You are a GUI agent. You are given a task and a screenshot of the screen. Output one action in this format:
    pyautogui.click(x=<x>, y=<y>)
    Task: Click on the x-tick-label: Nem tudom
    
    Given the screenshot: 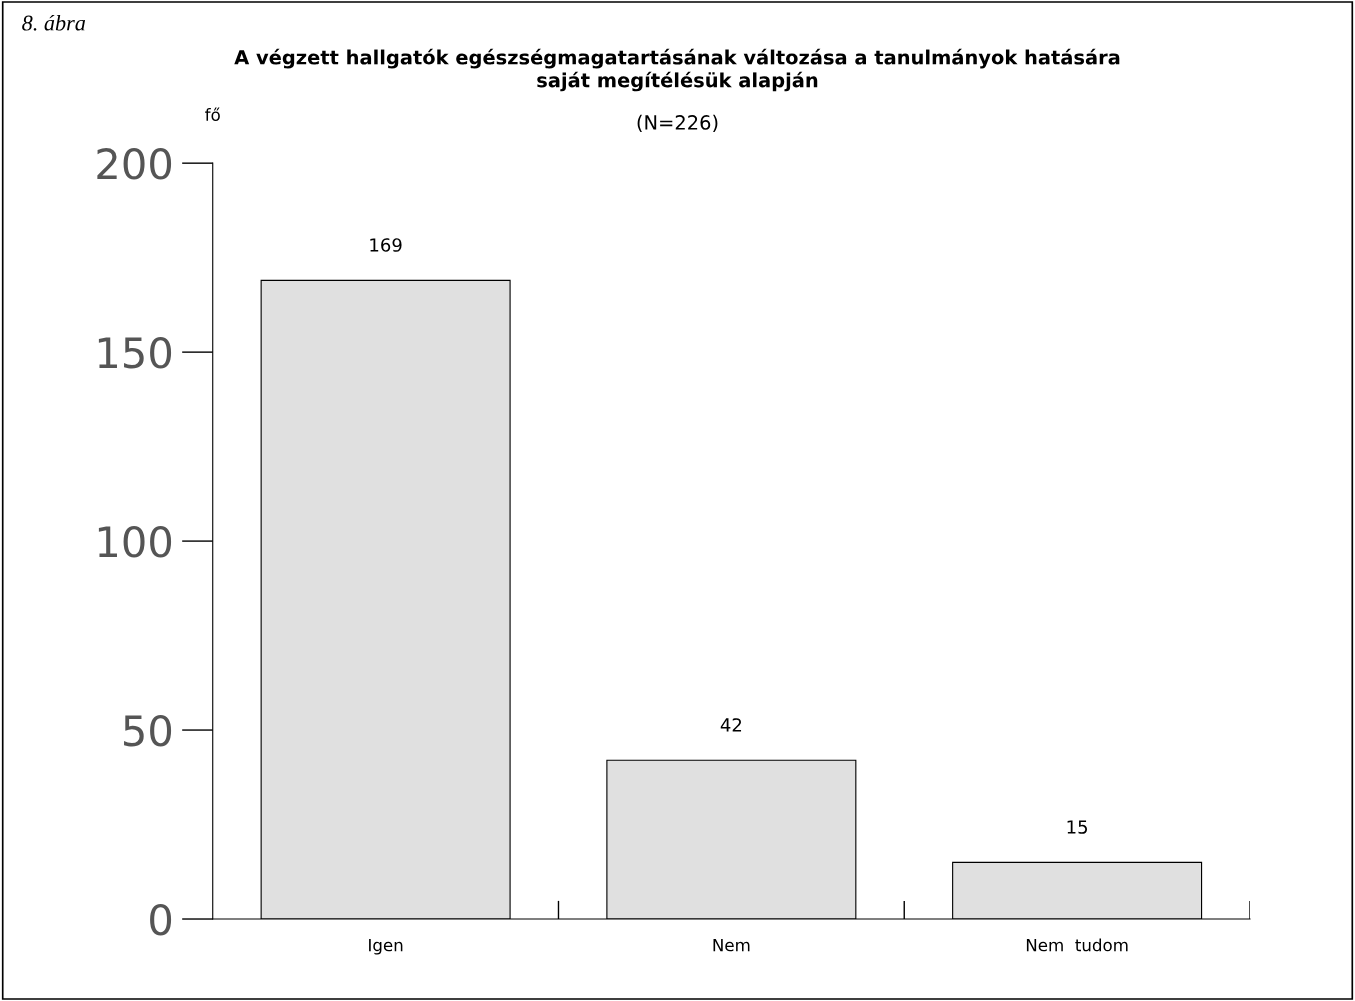 What is the action you would take?
    pyautogui.click(x=1077, y=945)
    